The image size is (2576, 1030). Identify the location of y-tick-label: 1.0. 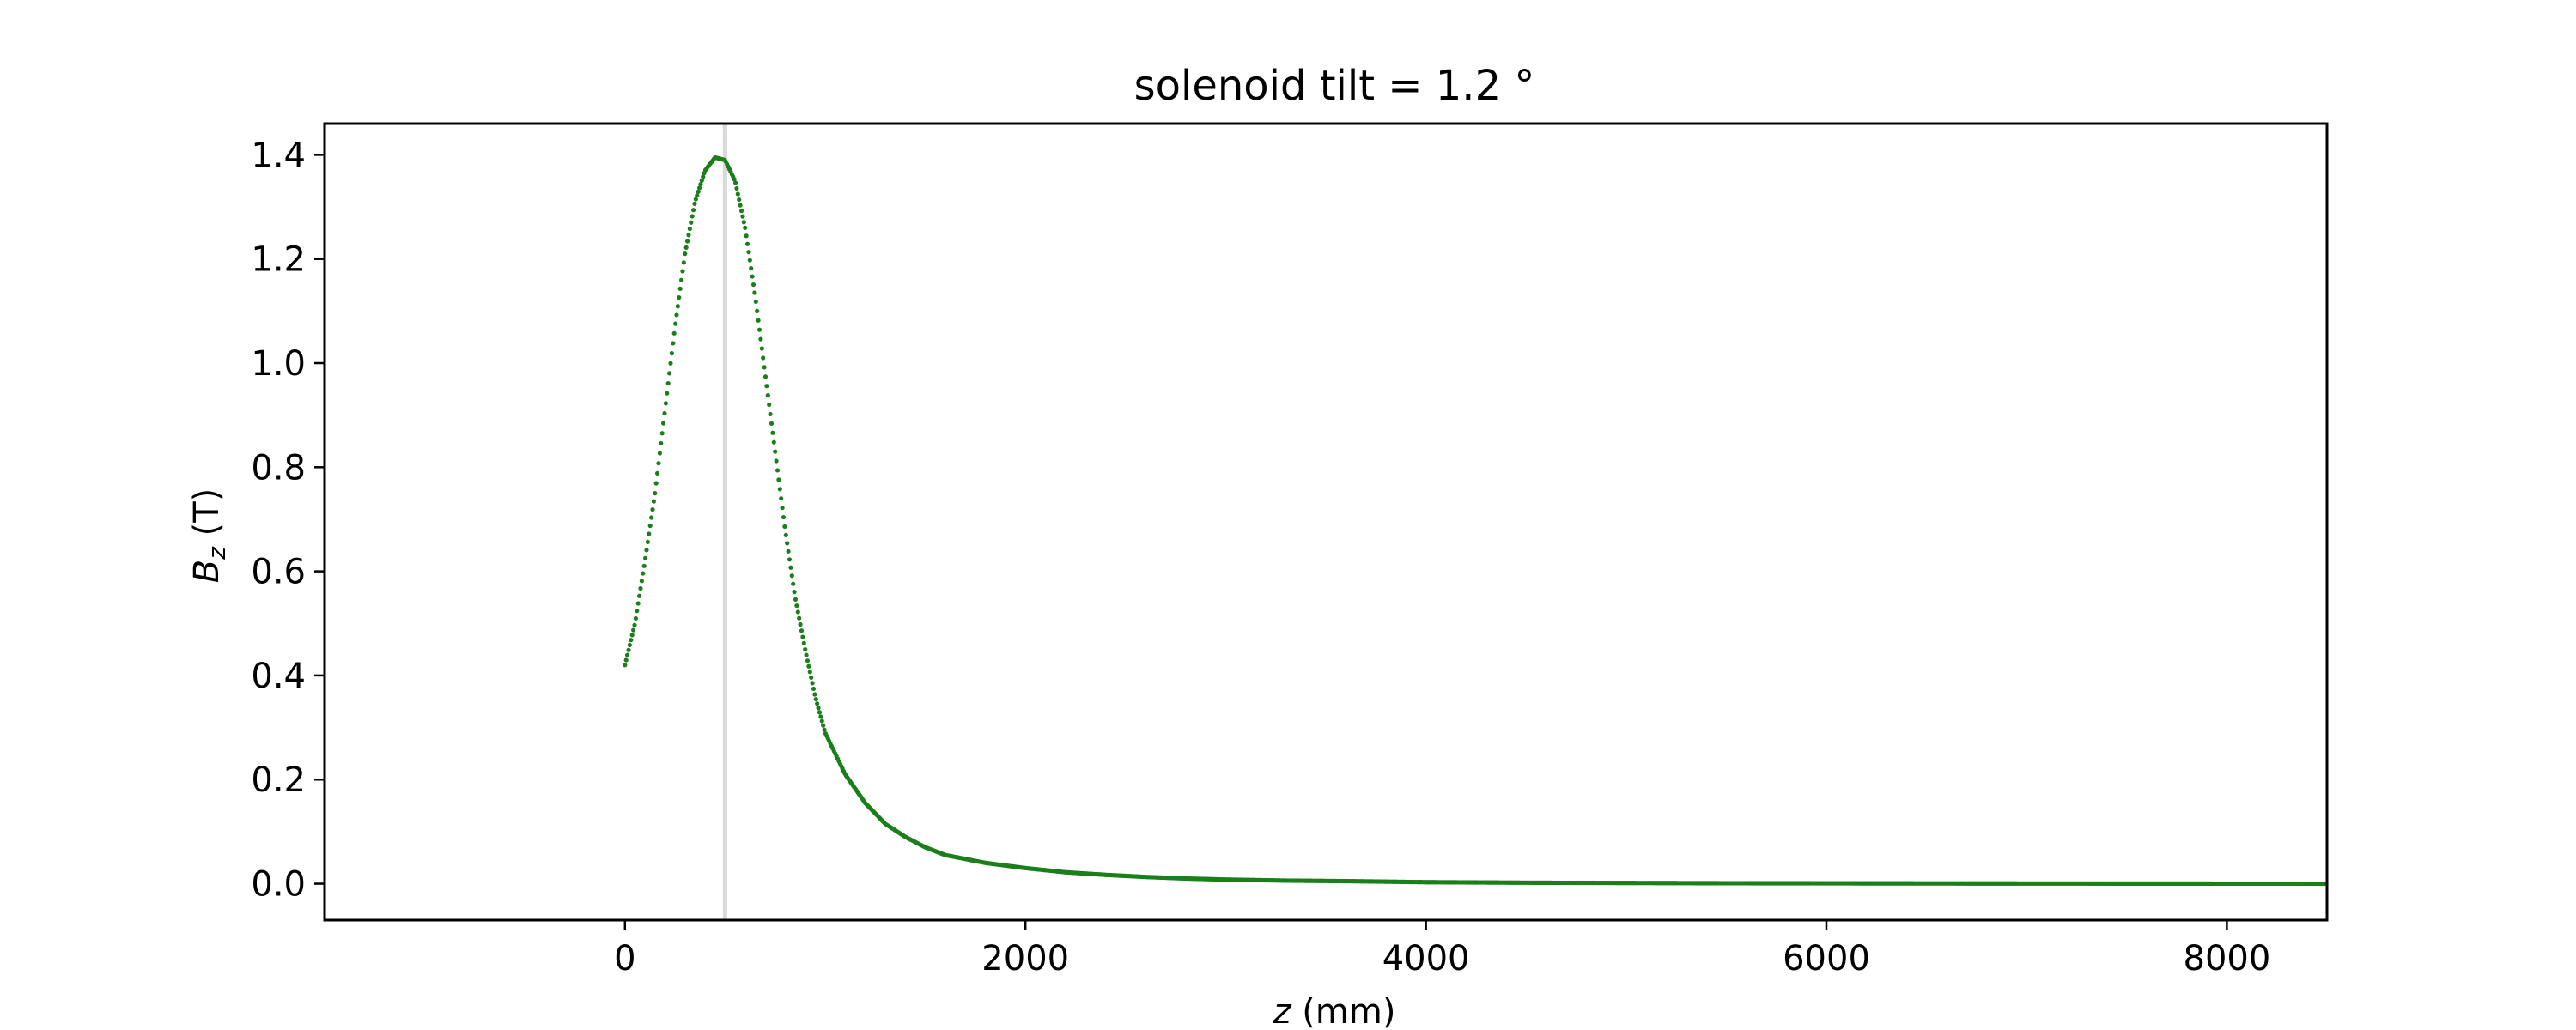
(279, 364).